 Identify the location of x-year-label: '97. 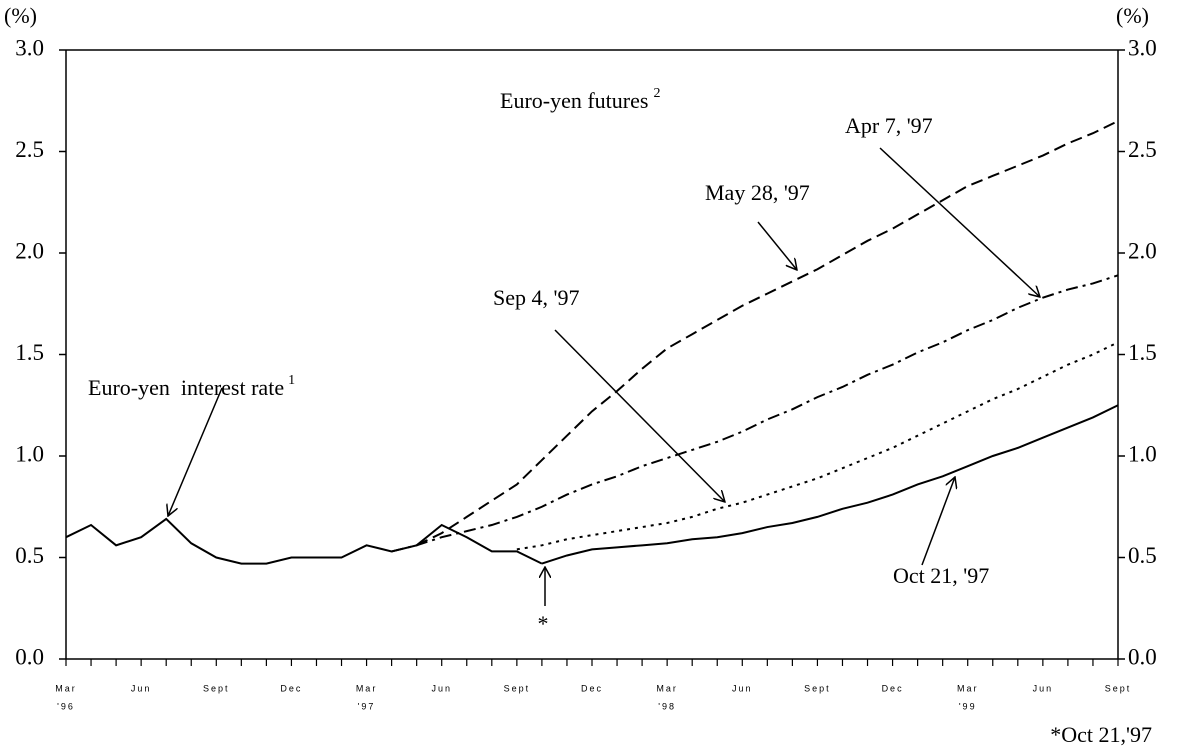
(367, 706).